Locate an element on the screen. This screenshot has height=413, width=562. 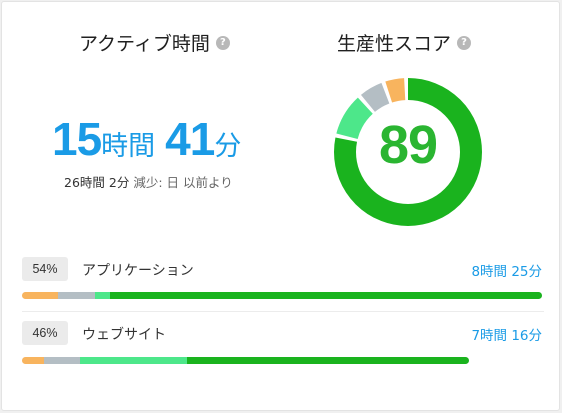
active-time-comparison: 26時間 2分 減少: 日 以前より is located at coordinates (148, 181).